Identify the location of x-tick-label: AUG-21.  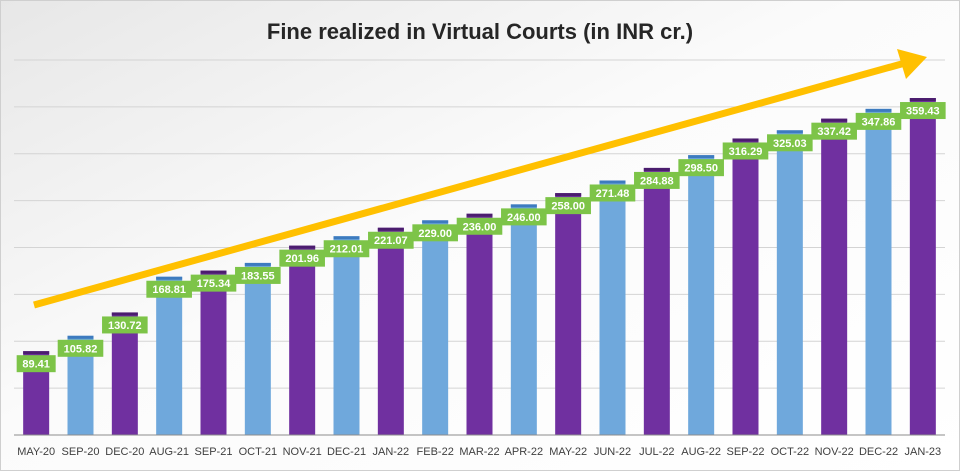
(169, 452).